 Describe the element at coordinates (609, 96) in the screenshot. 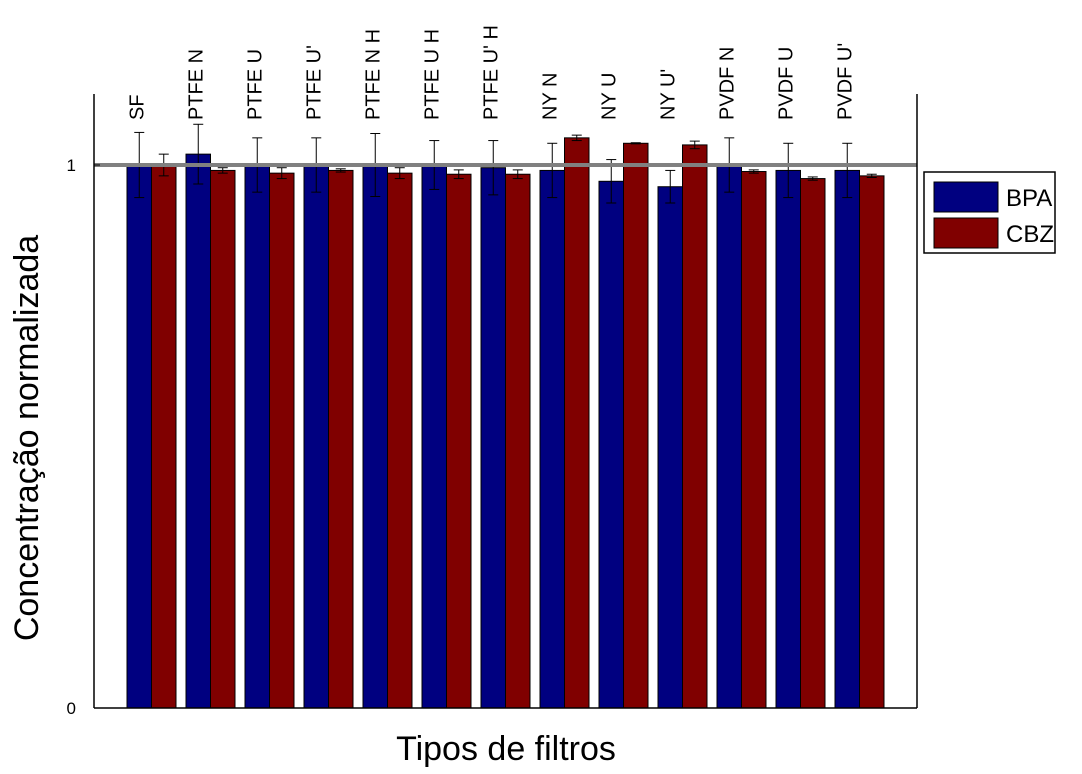

I see `category-label-8: NY U` at that location.